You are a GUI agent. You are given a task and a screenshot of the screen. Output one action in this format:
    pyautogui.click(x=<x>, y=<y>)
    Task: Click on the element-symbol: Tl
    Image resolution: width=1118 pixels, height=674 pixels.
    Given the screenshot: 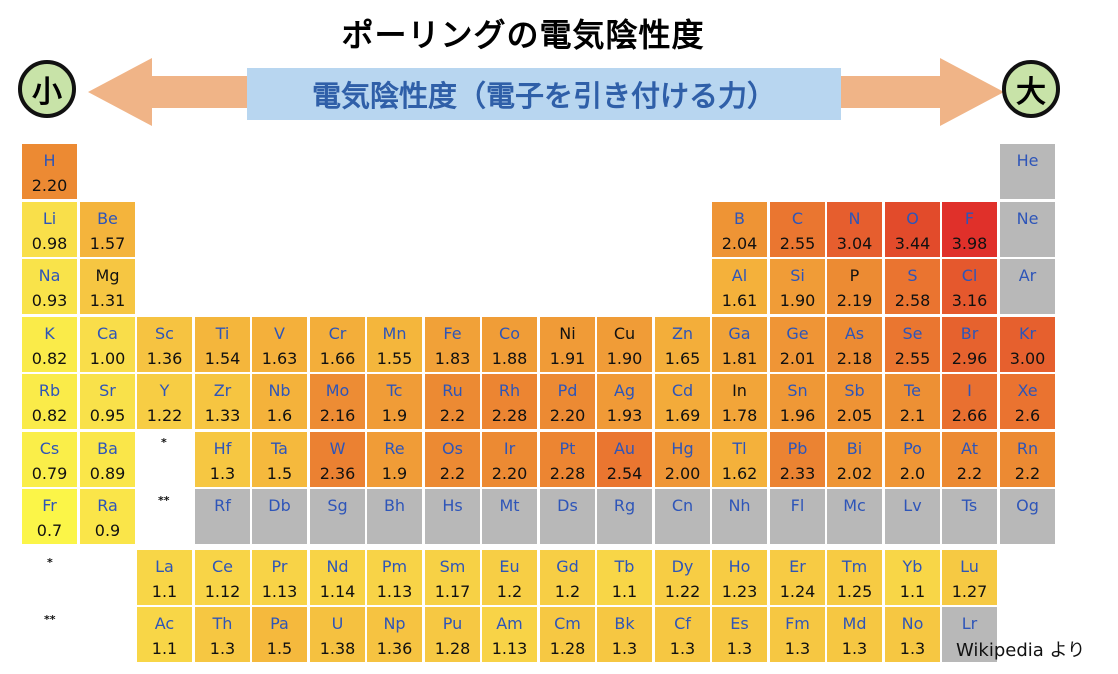 What is the action you would take?
    pyautogui.click(x=739, y=448)
    